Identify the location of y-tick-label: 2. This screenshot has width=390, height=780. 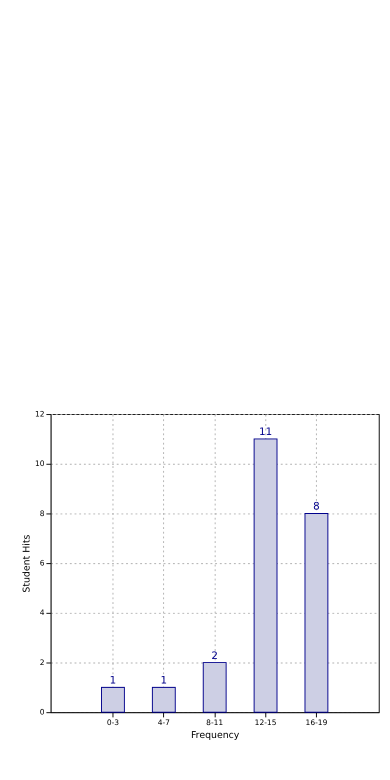
(42, 662).